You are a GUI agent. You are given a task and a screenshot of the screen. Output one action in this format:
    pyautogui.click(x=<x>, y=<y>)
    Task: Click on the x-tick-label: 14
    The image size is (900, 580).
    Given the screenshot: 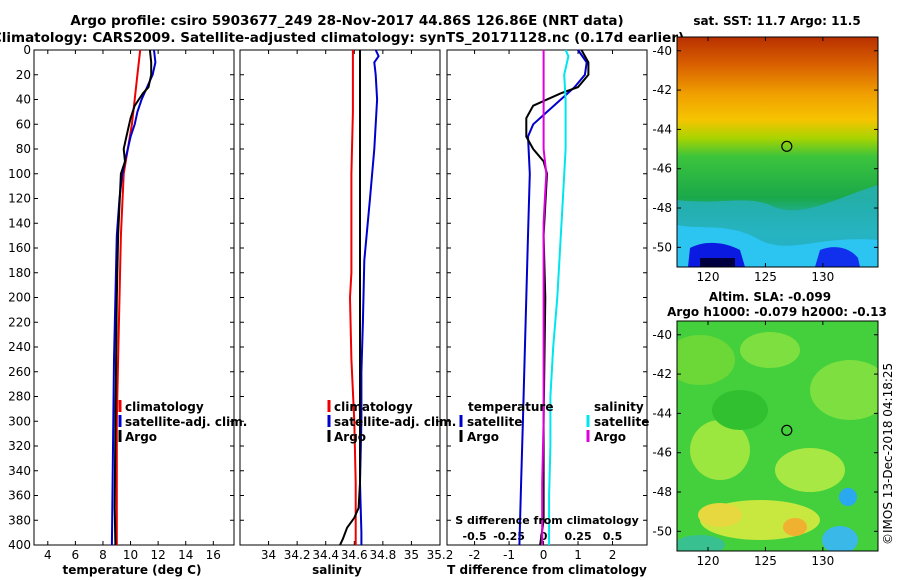 What is the action you would take?
    pyautogui.click(x=185, y=555)
    